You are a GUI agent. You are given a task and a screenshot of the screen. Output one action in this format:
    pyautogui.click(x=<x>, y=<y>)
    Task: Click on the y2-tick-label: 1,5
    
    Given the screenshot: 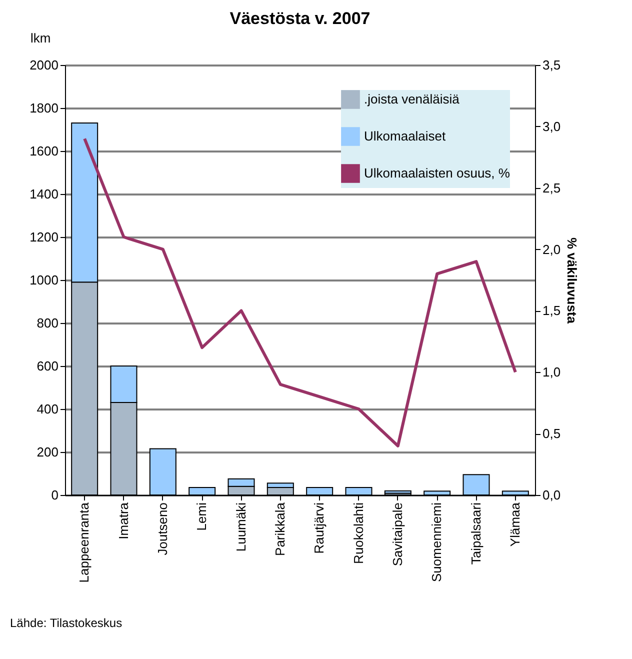 What is the action you would take?
    pyautogui.click(x=551, y=310)
    